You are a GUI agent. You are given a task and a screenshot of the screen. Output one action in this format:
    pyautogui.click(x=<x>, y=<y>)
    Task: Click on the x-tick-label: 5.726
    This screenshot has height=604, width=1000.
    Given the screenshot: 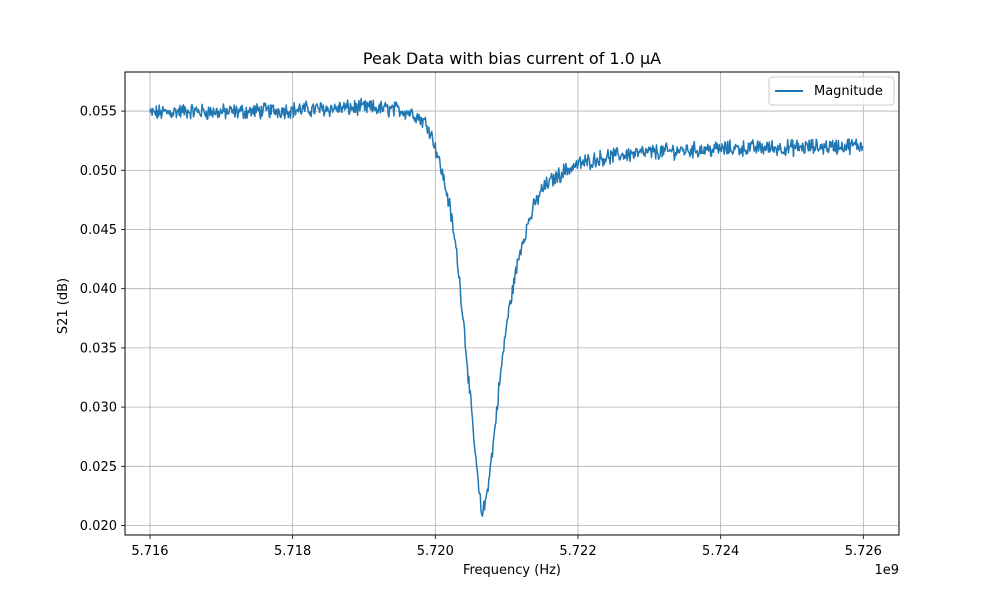 What is the action you would take?
    pyautogui.click(x=863, y=551)
    